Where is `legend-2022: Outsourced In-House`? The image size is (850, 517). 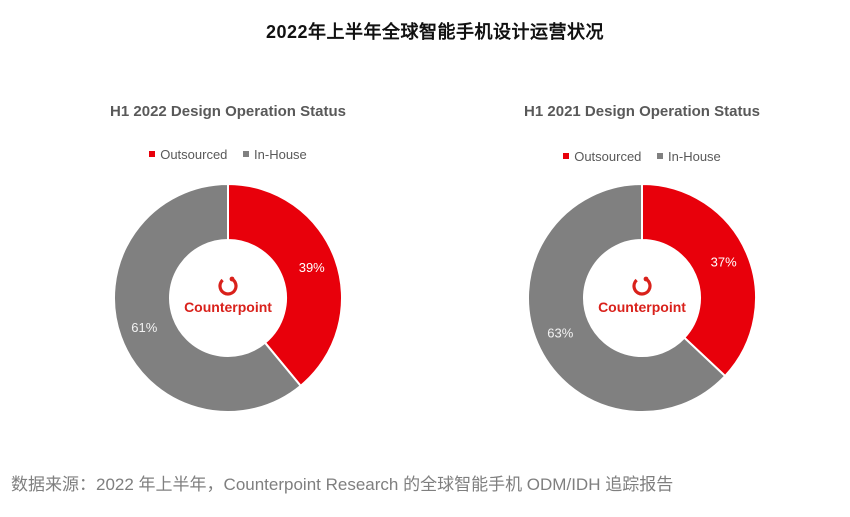 legend-2022: Outsourced In-House is located at coordinates (228, 154).